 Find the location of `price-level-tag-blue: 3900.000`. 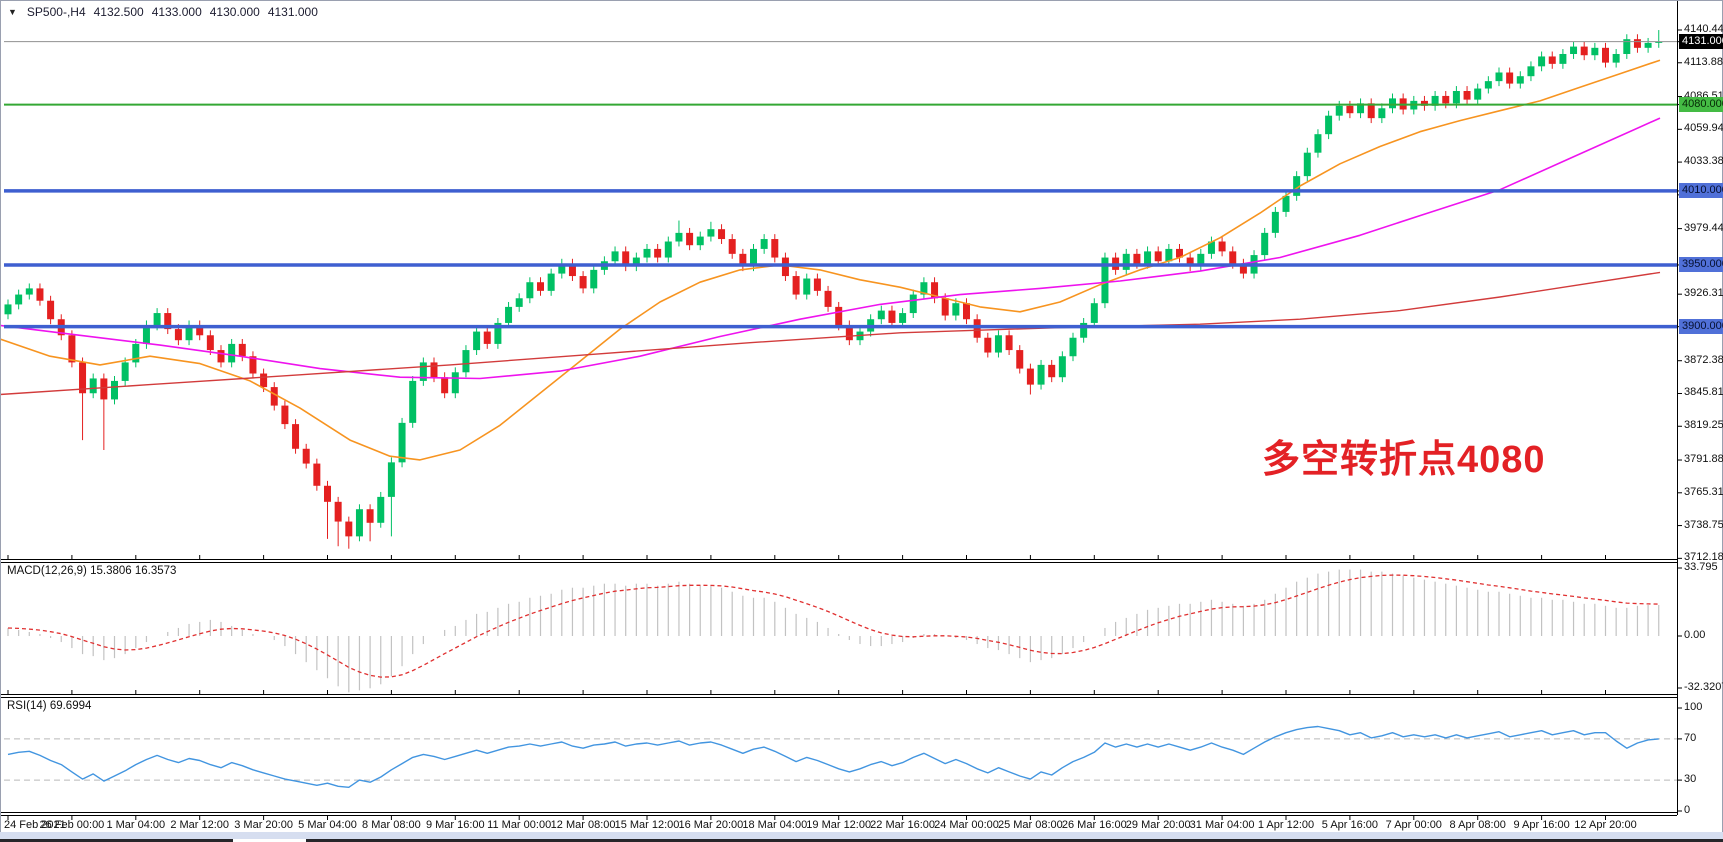

price-level-tag-blue: 3900.000 is located at coordinates (1701, 326).